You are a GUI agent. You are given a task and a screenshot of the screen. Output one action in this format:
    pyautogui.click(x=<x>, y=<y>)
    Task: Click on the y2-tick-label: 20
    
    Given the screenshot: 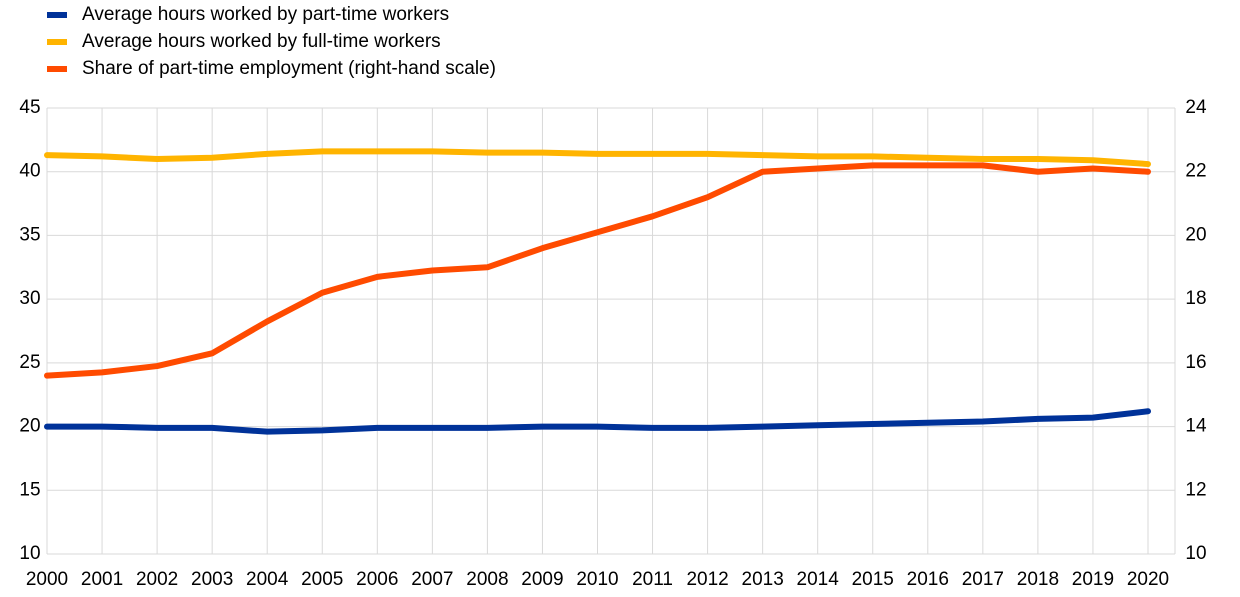 What is the action you would take?
    pyautogui.click(x=1195, y=234)
    